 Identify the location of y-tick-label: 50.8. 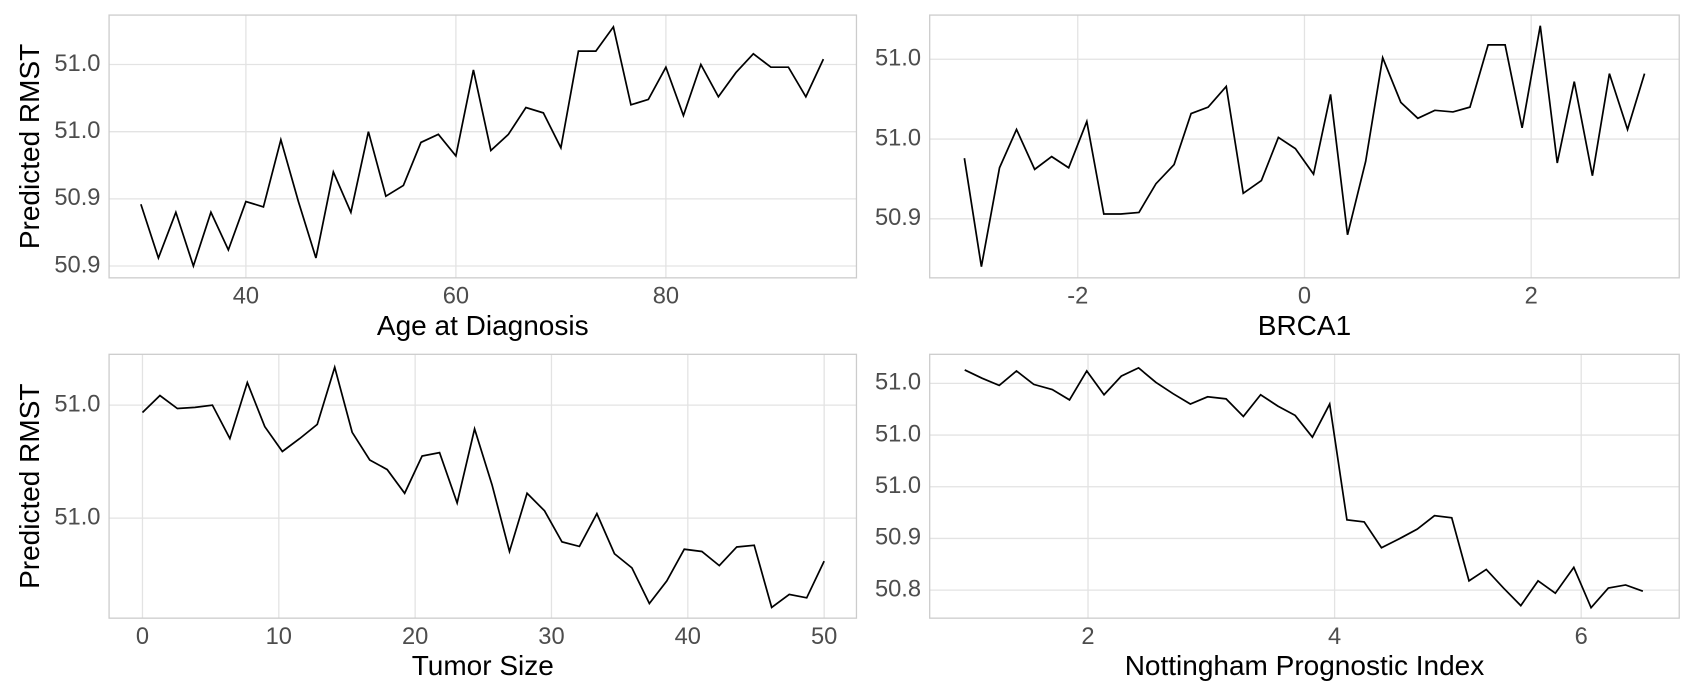
(898, 589).